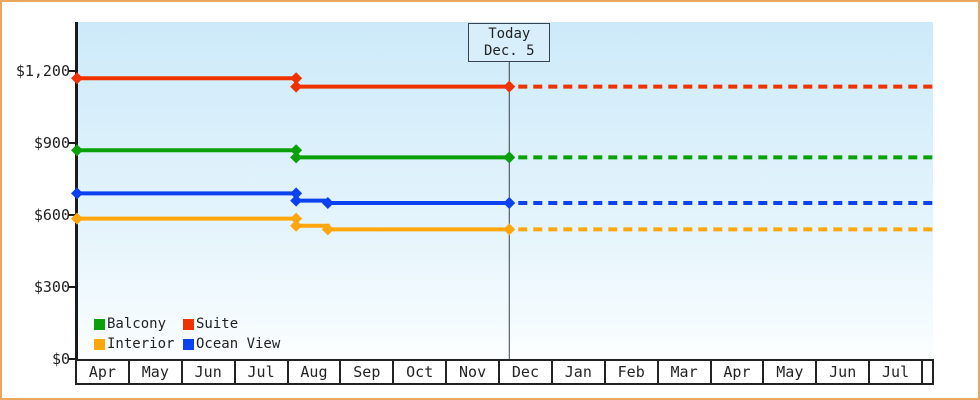 The image size is (980, 400). Describe the element at coordinates (927, 372) in the screenshot. I see `x-axis-month-cell-partial` at that location.